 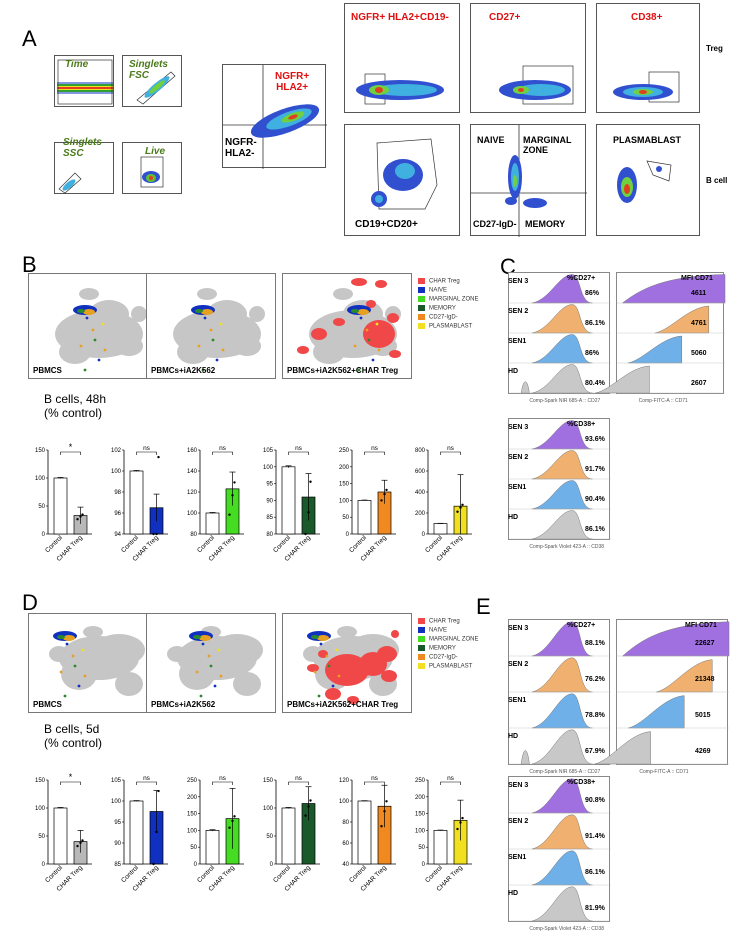 What do you see at coordinates (545, 224) in the screenshot?
I see `memory-label: MEMORY` at bounding box center [545, 224].